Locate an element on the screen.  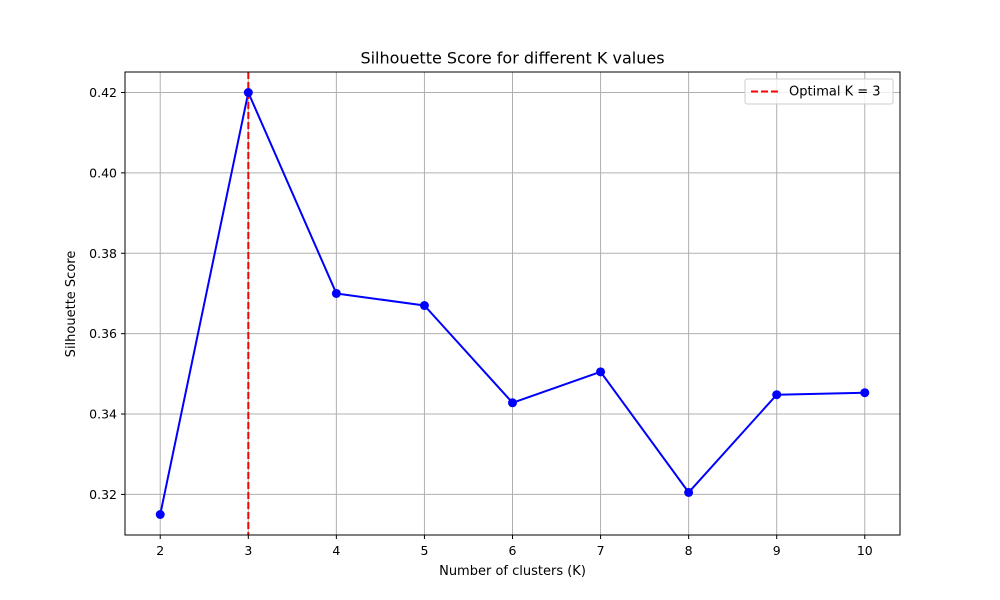
x-tick-label: 10 is located at coordinates (865, 550).